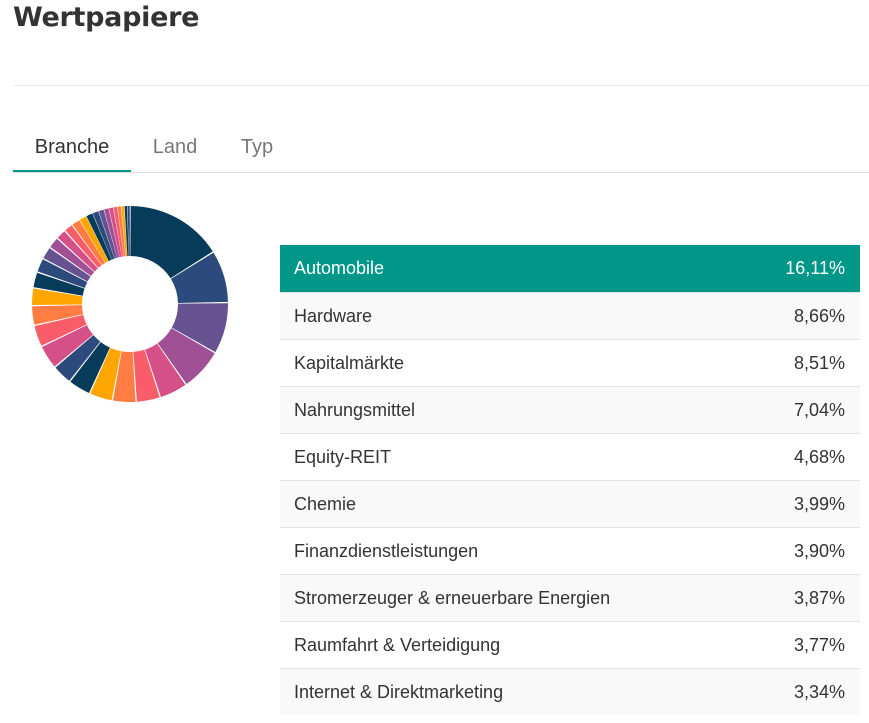  I want to click on industry-percent: 3,87%, so click(819, 597).